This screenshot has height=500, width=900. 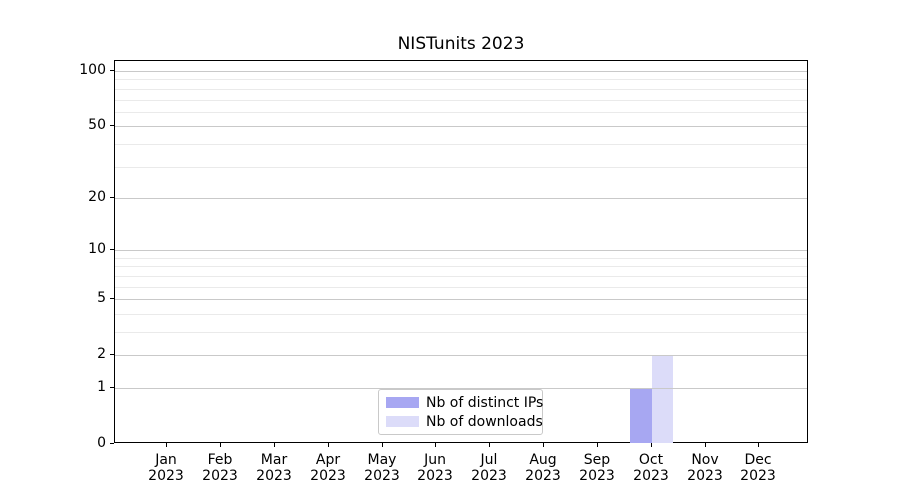 What do you see at coordinates (460, 412) in the screenshot?
I see `legend: Nb of distinct IPs Nb of downloads` at bounding box center [460, 412].